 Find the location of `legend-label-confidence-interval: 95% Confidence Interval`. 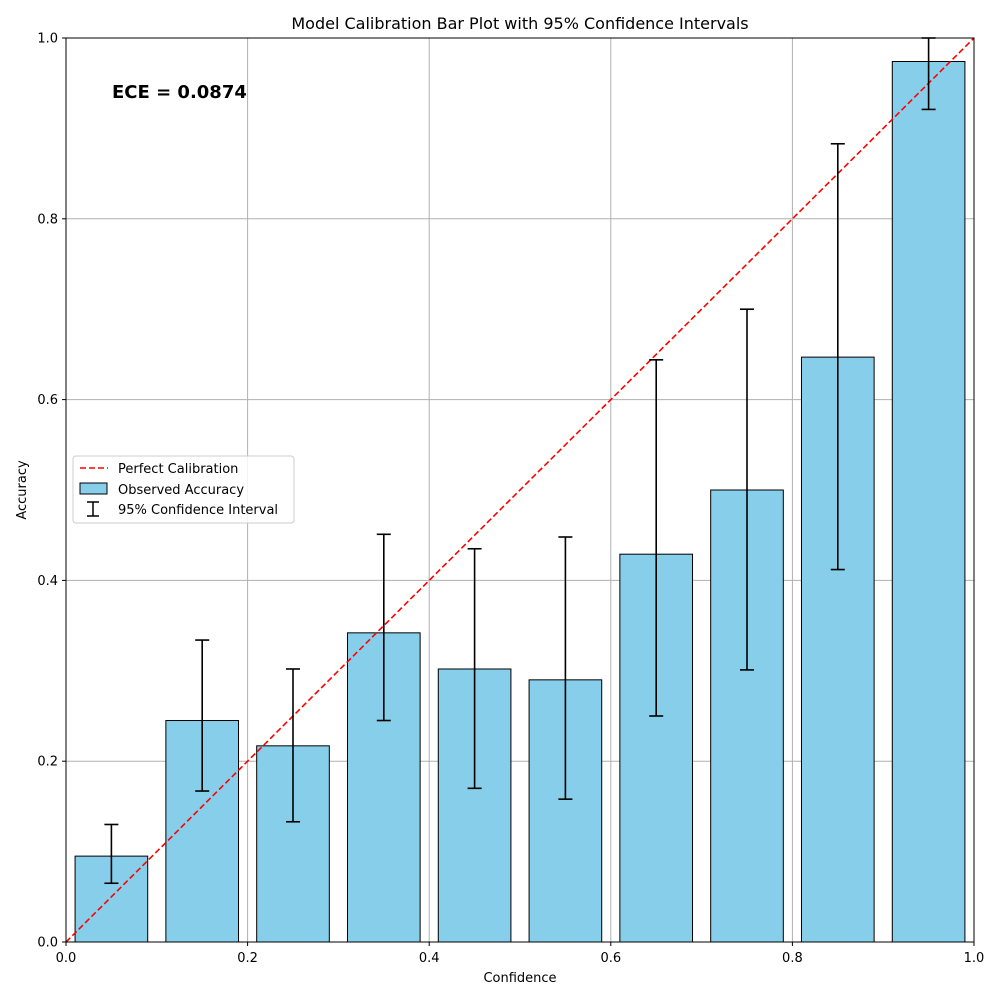

legend-label-confidence-interval: 95% Confidence Interval is located at coordinates (198, 510).